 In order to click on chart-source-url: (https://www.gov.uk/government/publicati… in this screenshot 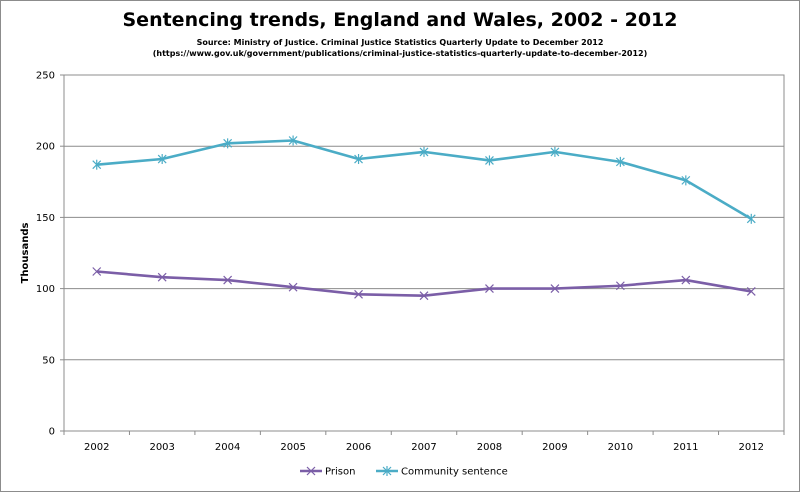, I will do `click(400, 53)`.